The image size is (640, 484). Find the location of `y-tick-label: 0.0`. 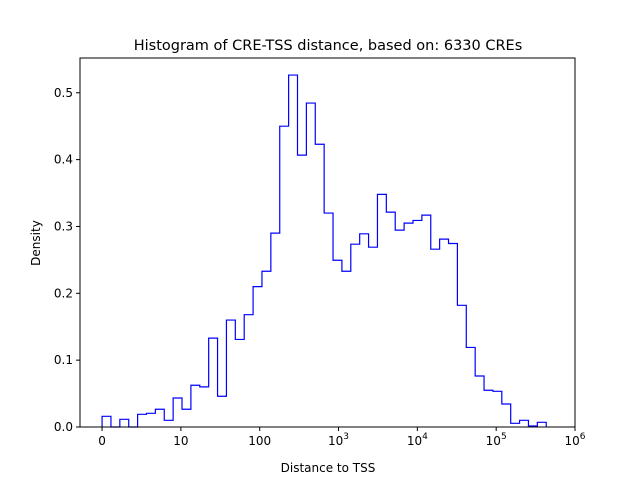

y-tick-label: 0.0 is located at coordinates (63, 427).